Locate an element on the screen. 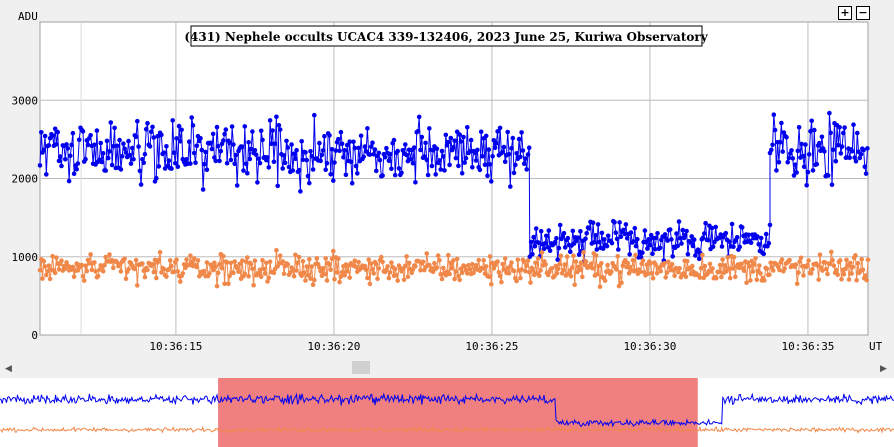 The image size is (894, 447). scroll-left-arrow-icon: ◀ is located at coordinates (8, 369).